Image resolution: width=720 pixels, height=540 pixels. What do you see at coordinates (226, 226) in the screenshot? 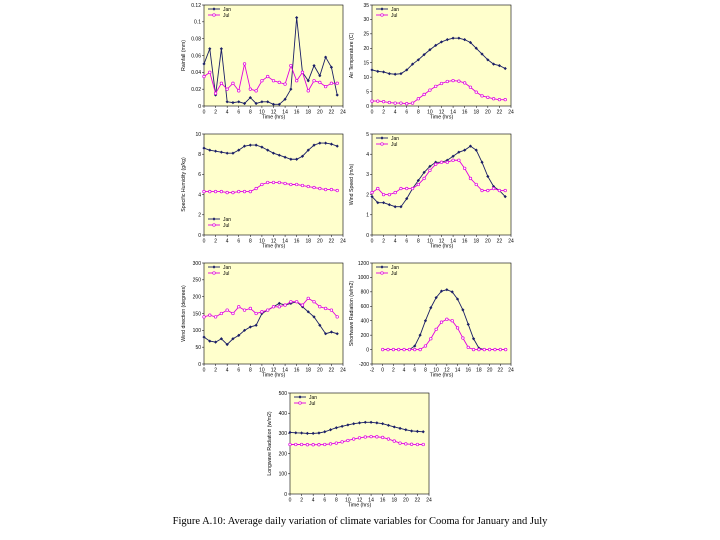
I see `legend-label: Jul` at bounding box center [226, 226].